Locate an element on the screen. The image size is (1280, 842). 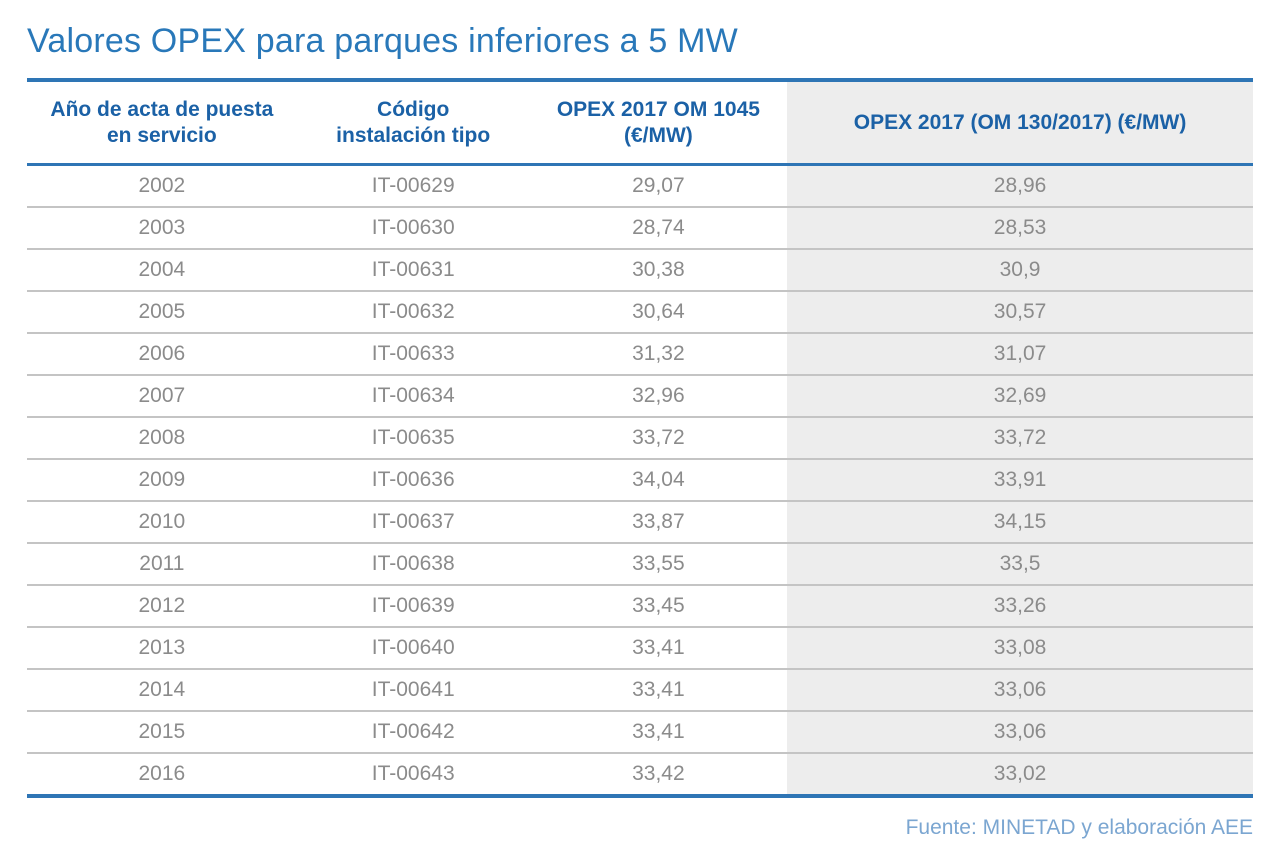
year-cell: 2010 is located at coordinates (162, 522).